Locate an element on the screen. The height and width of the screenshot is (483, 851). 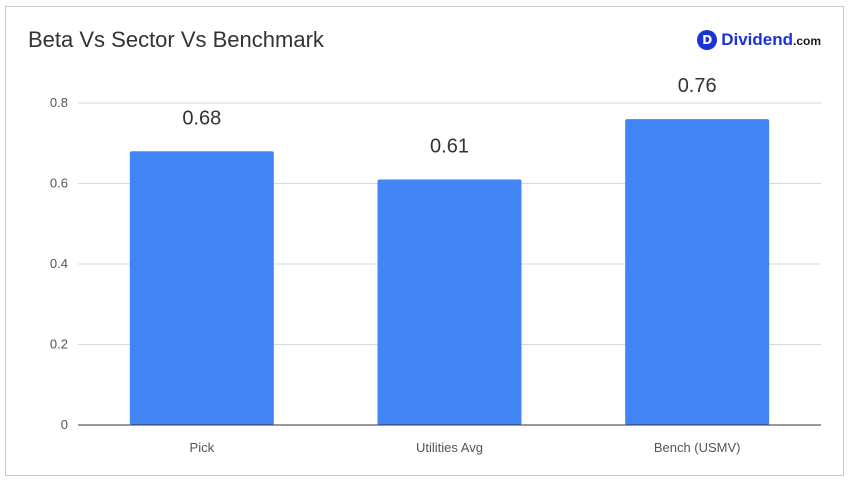
bar-value-label: 0.76 is located at coordinates (697, 86).